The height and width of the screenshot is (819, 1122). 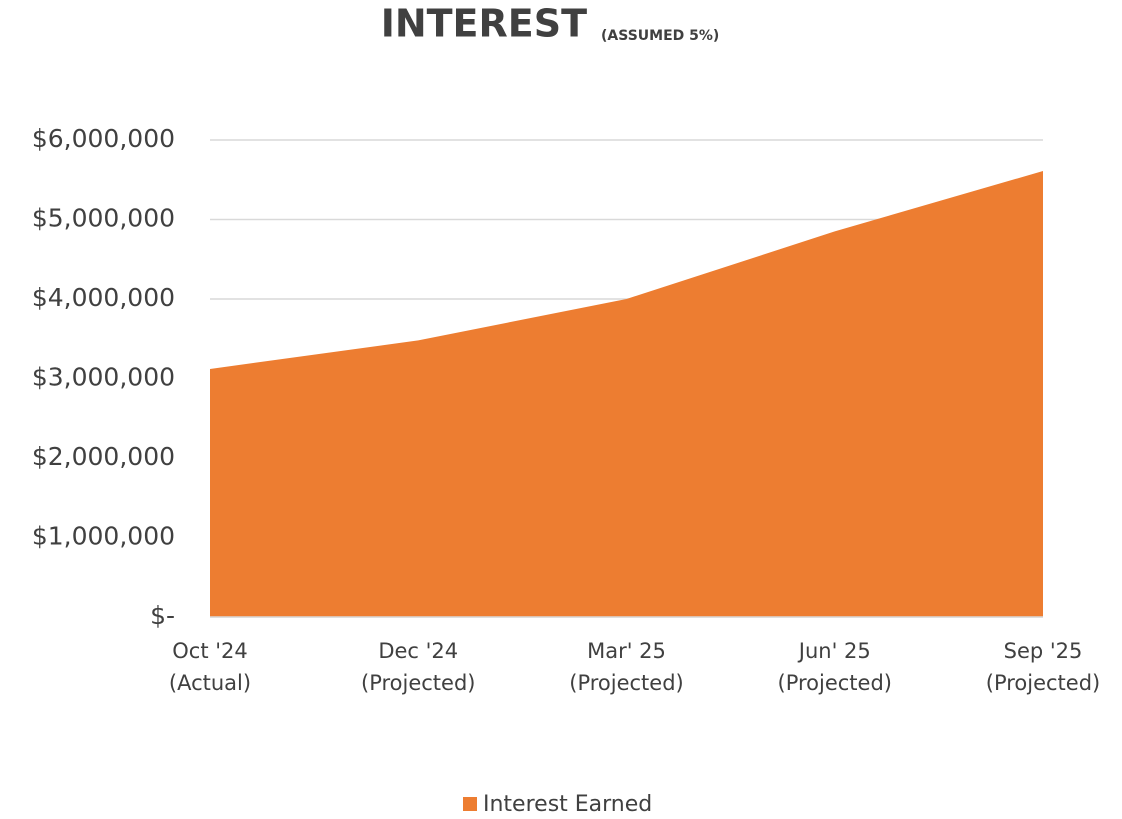 I want to click on legend-label: Interest Earned, so click(x=567, y=804).